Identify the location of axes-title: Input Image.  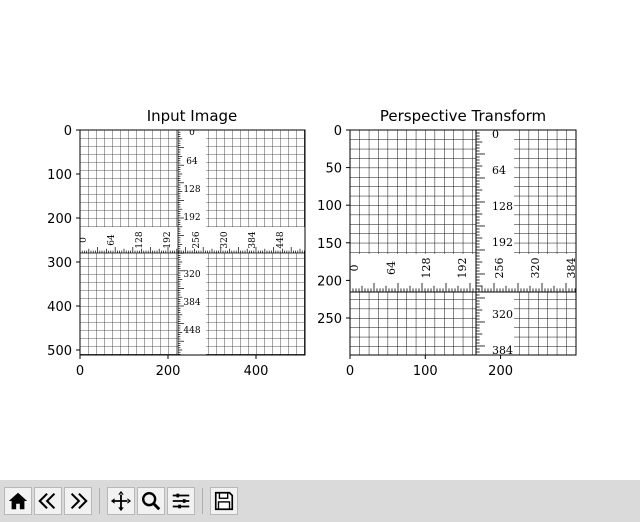
(192, 116).